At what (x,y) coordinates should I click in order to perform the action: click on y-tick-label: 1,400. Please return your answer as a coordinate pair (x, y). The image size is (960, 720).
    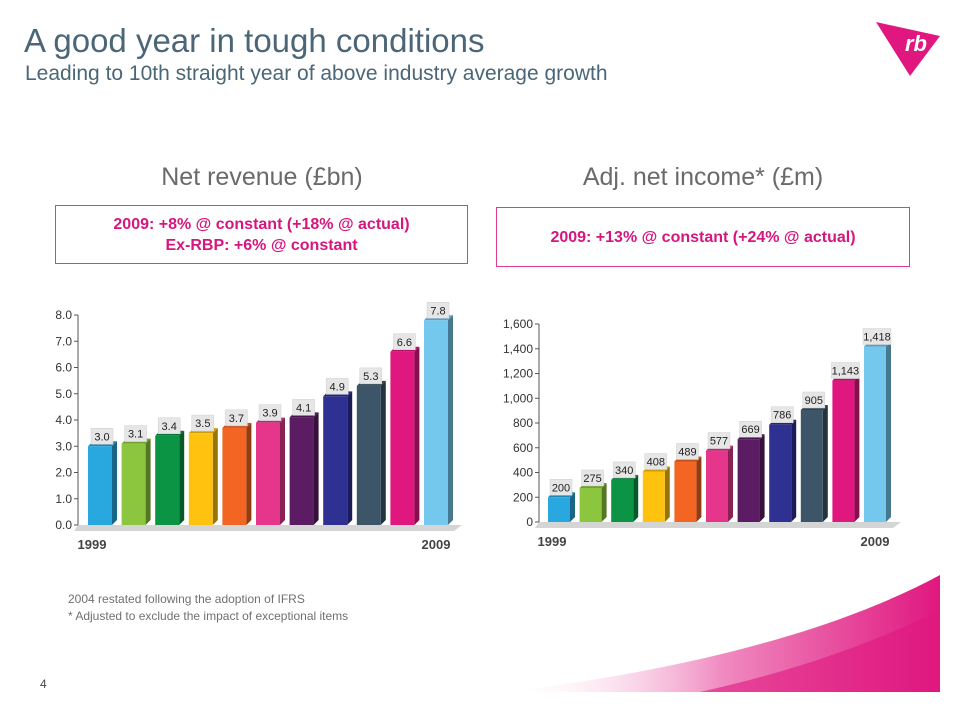
    Looking at the image, I should click on (518, 349).